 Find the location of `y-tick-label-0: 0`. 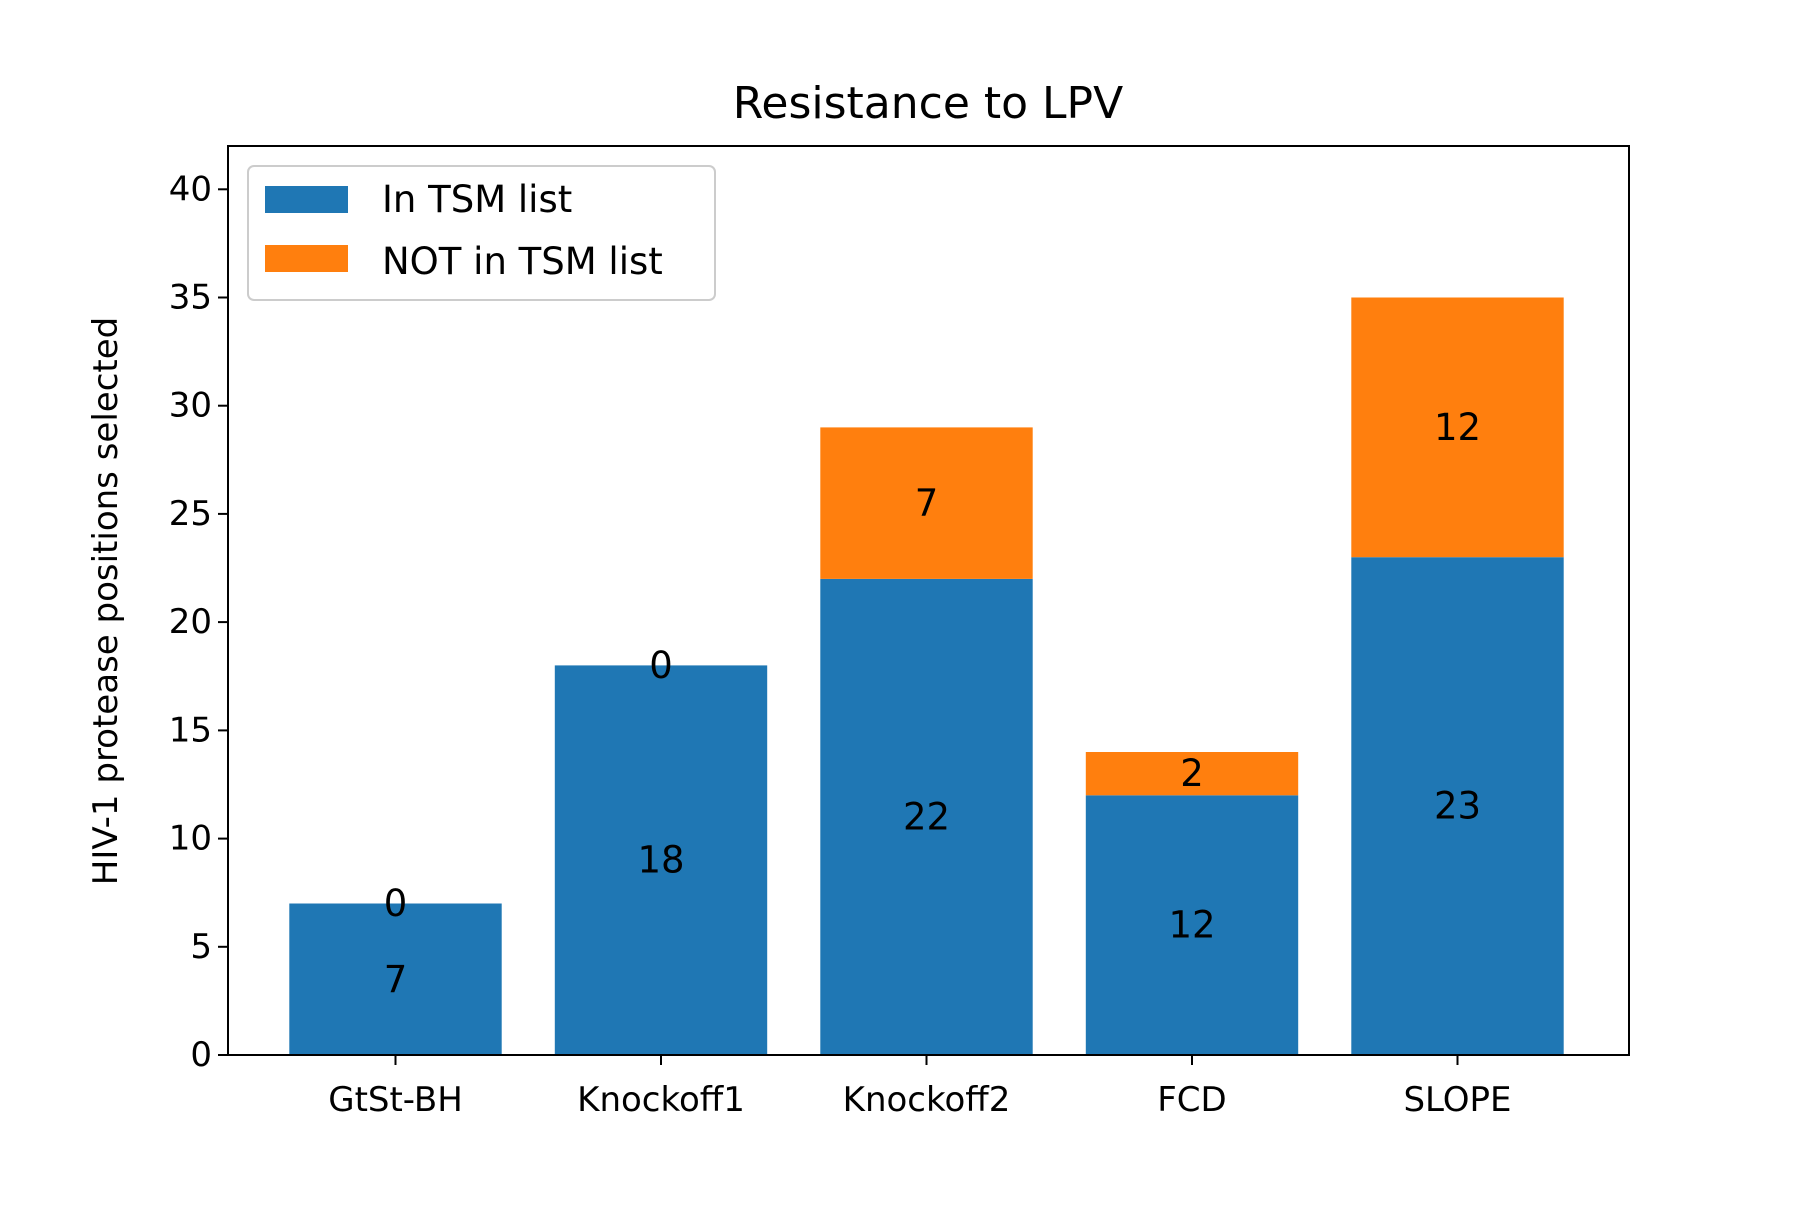

y-tick-label-0: 0 is located at coordinates (201, 1055).